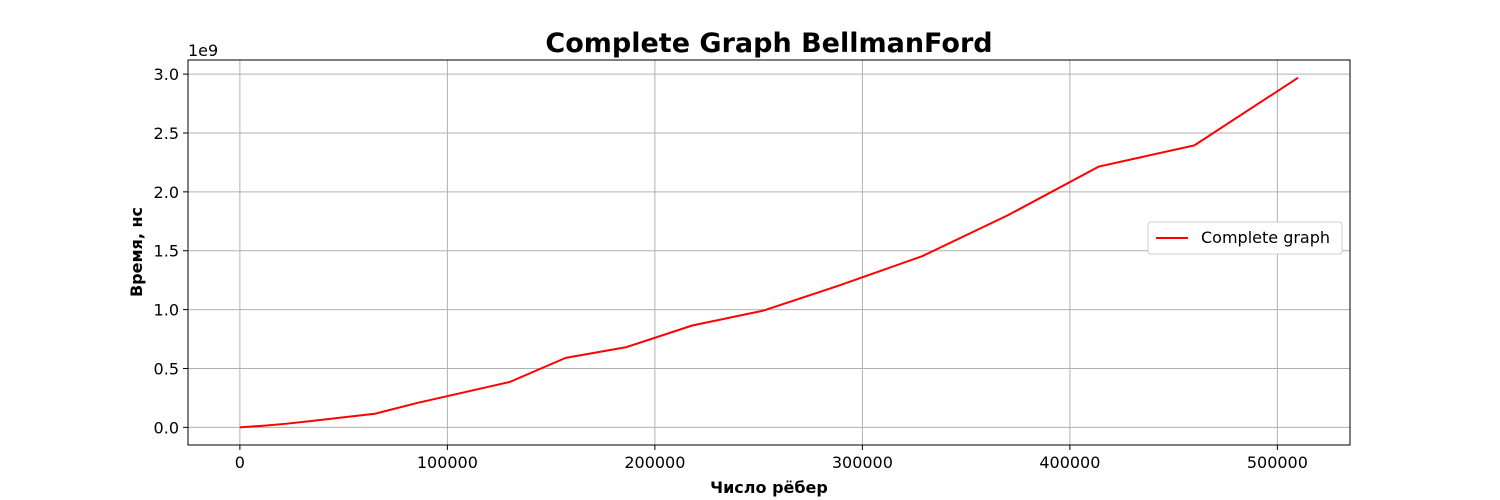 The image size is (1500, 500). What do you see at coordinates (771, 458) in the screenshot?
I see `x-axis: 0 100000 200000 300000 400000 500000` at bounding box center [771, 458].